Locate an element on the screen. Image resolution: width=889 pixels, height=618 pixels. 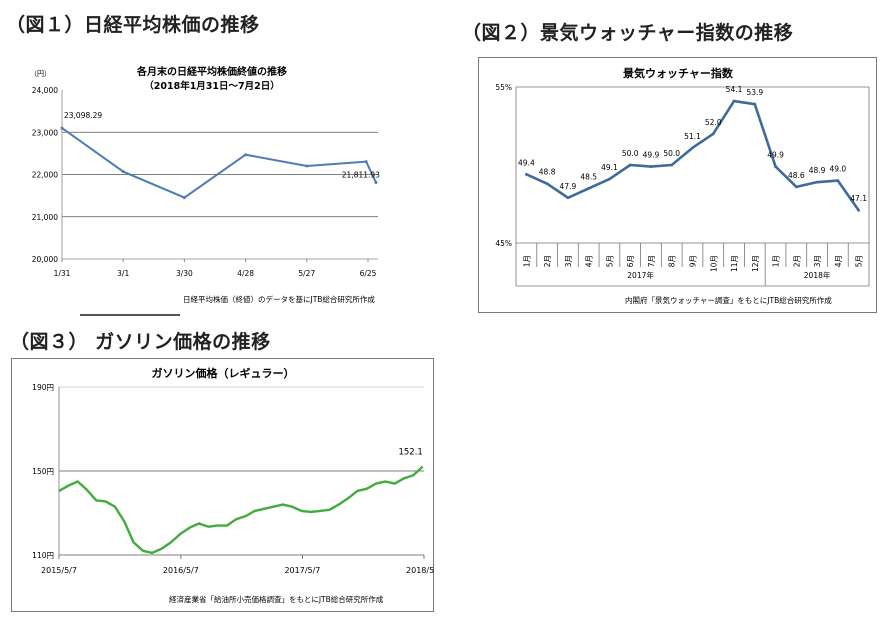
x-tick-label: 3/30 is located at coordinates (184, 273).